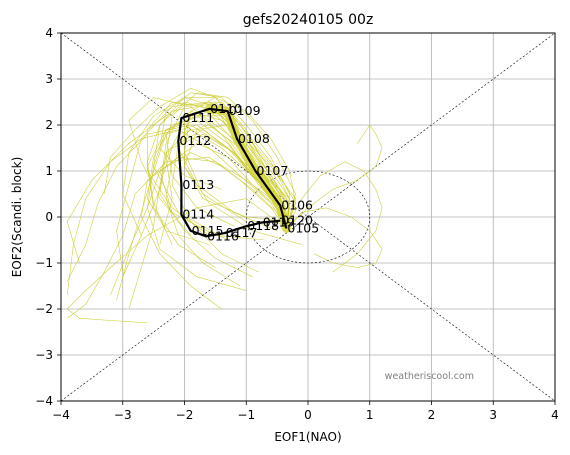 This screenshot has height=455, width=570. I want to click on point-label: 0120, so click(297, 220).